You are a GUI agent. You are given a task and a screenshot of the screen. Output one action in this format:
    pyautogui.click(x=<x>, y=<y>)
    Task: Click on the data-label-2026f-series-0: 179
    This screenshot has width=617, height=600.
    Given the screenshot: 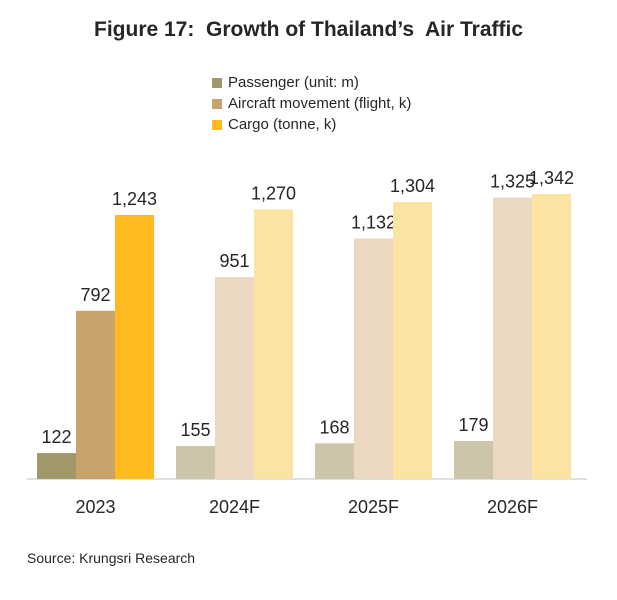 What is the action you would take?
    pyautogui.click(x=473, y=425)
    